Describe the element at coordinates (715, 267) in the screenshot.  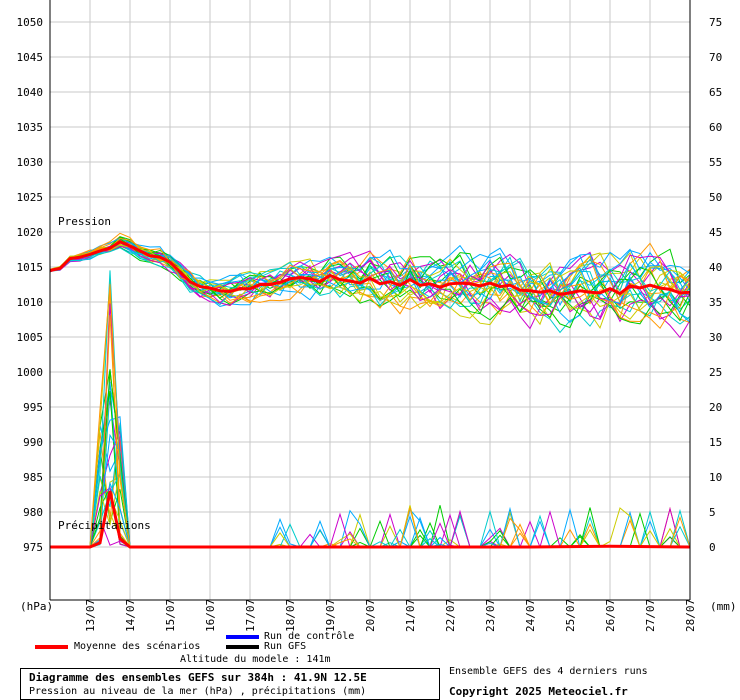
I see `right-tick-label: 40` at that location.